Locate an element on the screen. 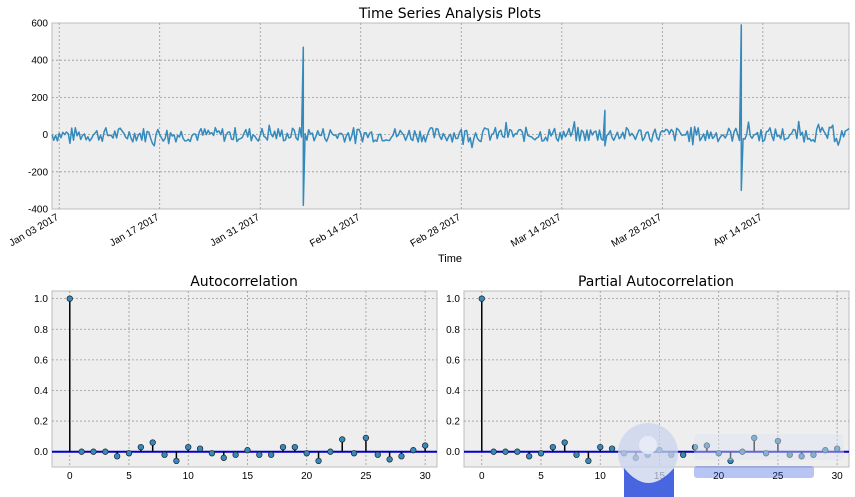 The height and width of the screenshot is (497, 855). acf-title: Autocorrelation is located at coordinates (244, 282).